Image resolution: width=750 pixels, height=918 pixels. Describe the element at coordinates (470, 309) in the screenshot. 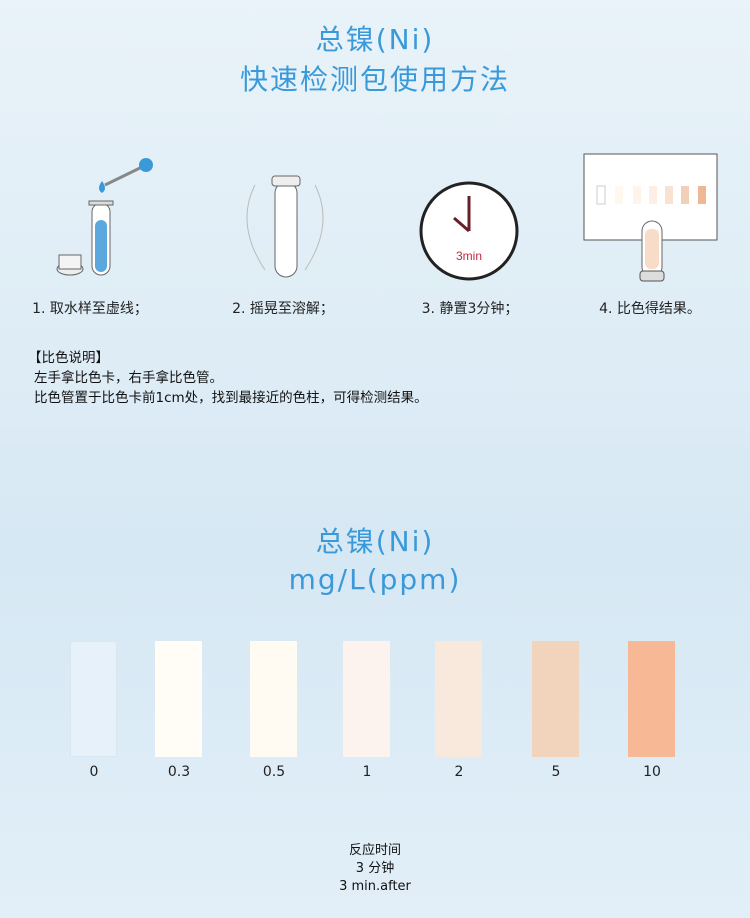

I see `step-3-label: 3. 静置3分钟；` at that location.